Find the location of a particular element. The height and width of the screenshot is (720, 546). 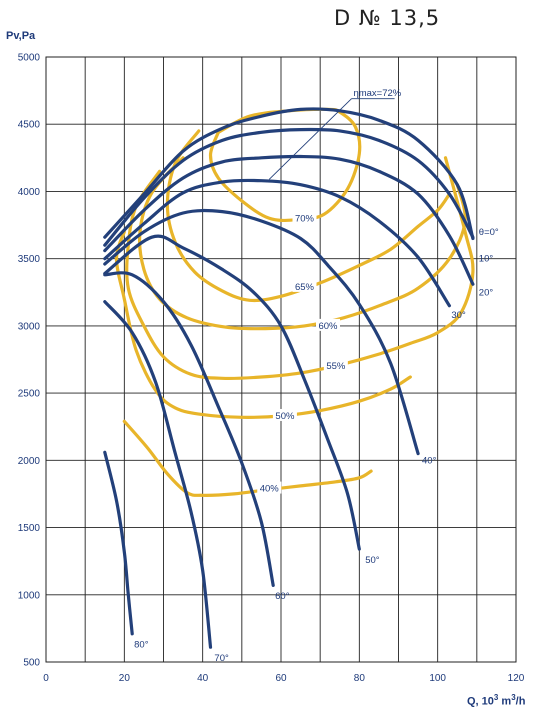

efficiency-label-60: 60% is located at coordinates (328, 326).